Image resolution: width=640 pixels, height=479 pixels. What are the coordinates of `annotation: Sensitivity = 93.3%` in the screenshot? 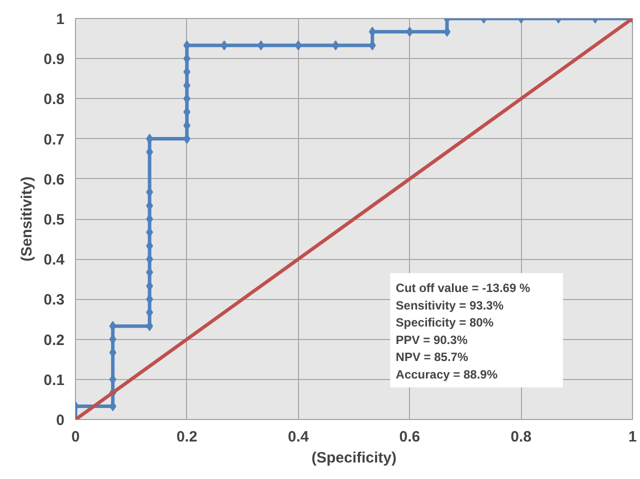 It's located at (450, 305).